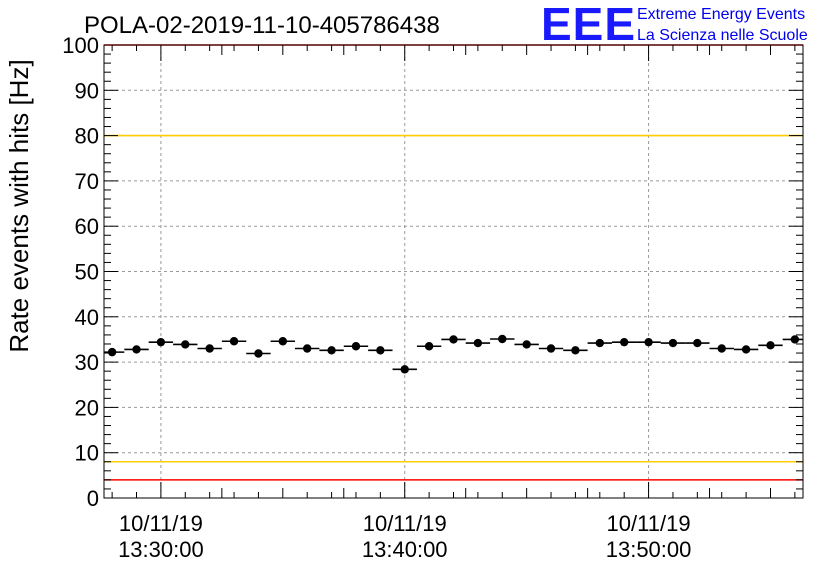  Describe the element at coordinates (80, 45) in the screenshot. I see `y-tick-label: 100` at that location.